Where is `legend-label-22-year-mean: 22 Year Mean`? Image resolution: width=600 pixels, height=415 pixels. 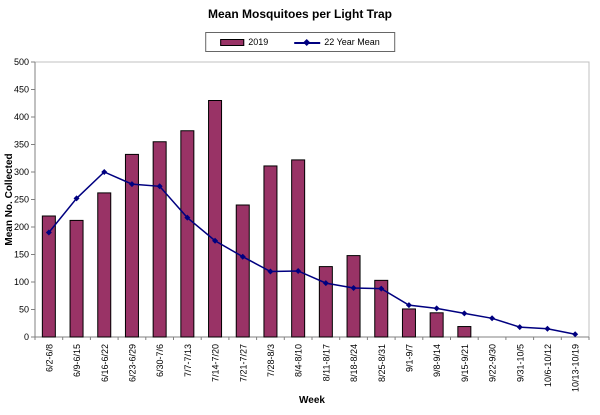 legend-label-22-year-mean: 22 Year Mean is located at coordinates (352, 42).